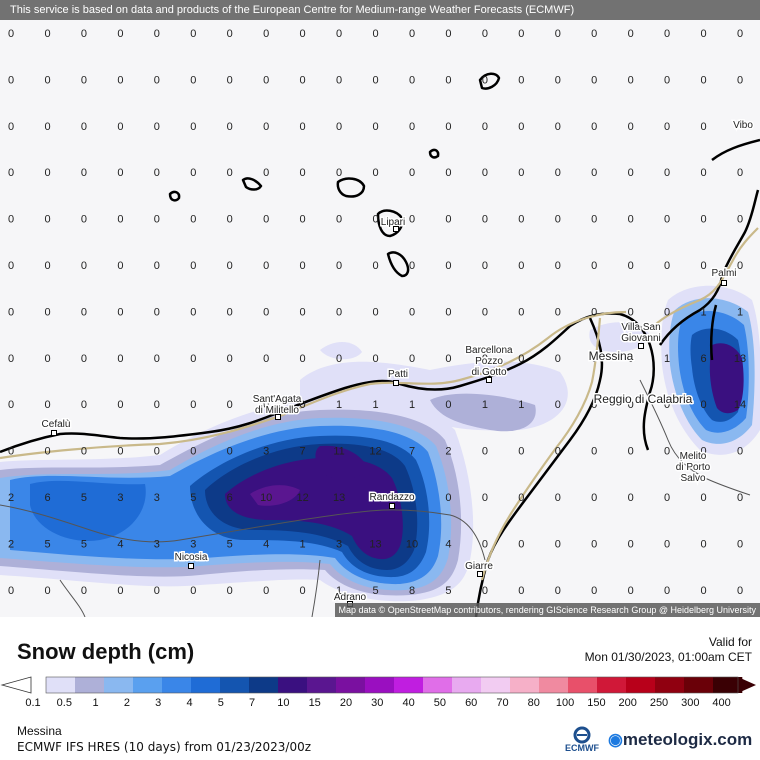 The height and width of the screenshot is (760, 760). I want to click on city-label: Barcellona, so click(489, 350).